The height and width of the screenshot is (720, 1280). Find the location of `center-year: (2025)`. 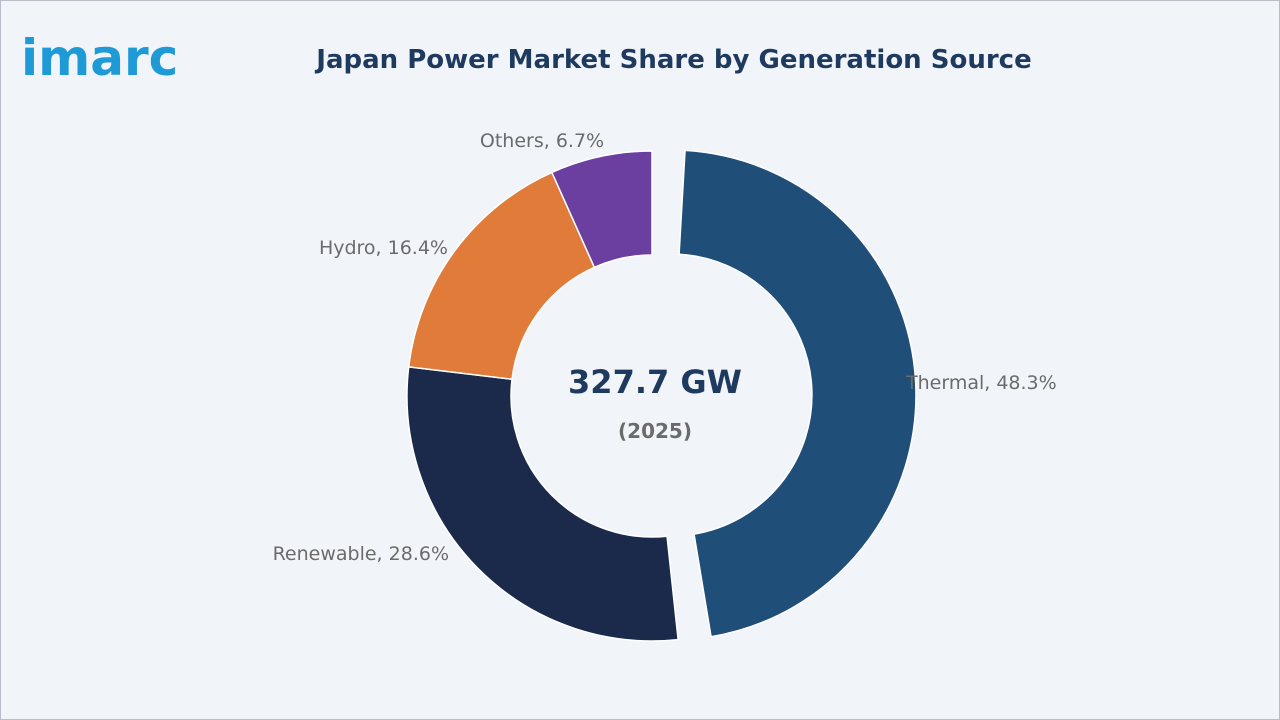

center-year: (2025) is located at coordinates (655, 431).